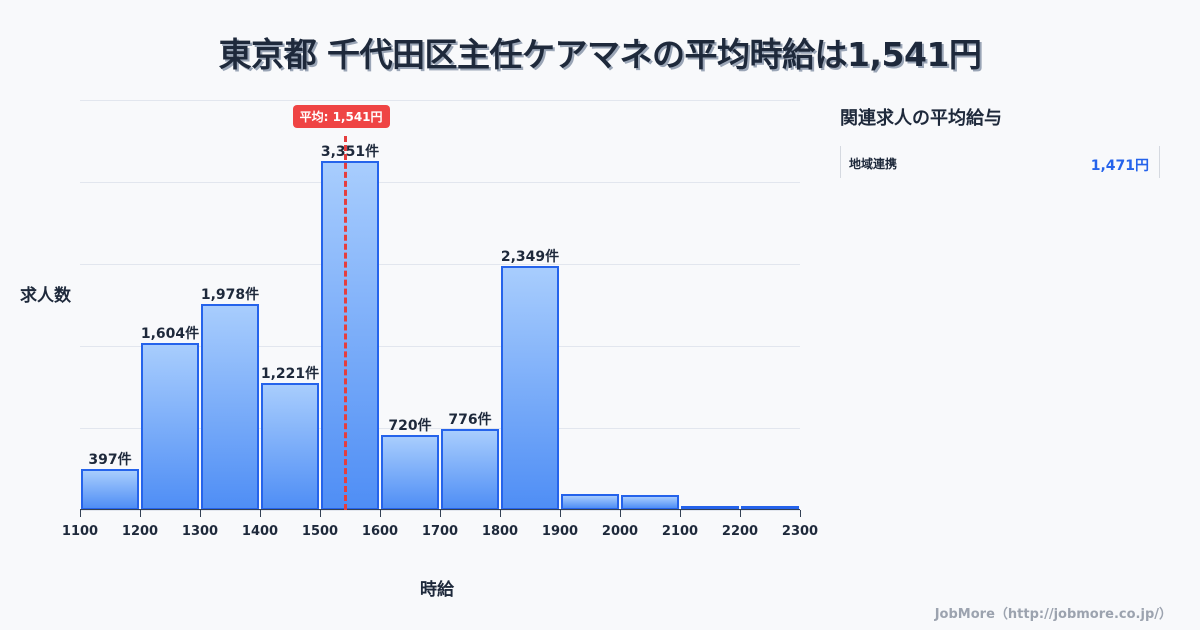 This screenshot has width=1200, height=630. Describe the element at coordinates (921, 118) in the screenshot. I see `related-salary-title: 関連求人の平均給与` at that location.